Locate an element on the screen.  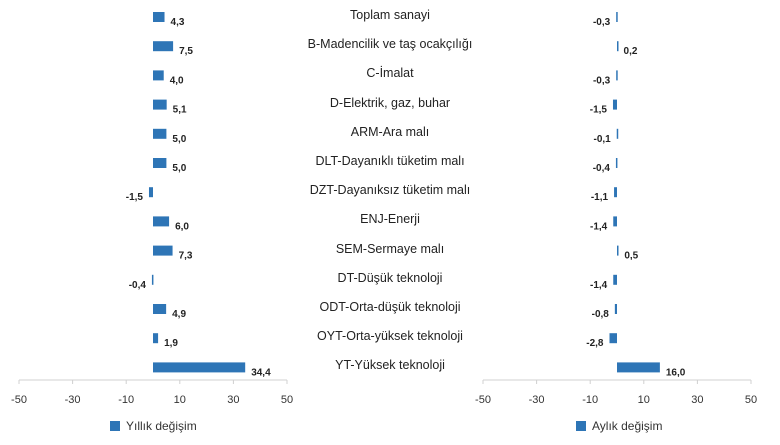
x-tick-label-yillik: 30 is located at coordinates (233, 400).